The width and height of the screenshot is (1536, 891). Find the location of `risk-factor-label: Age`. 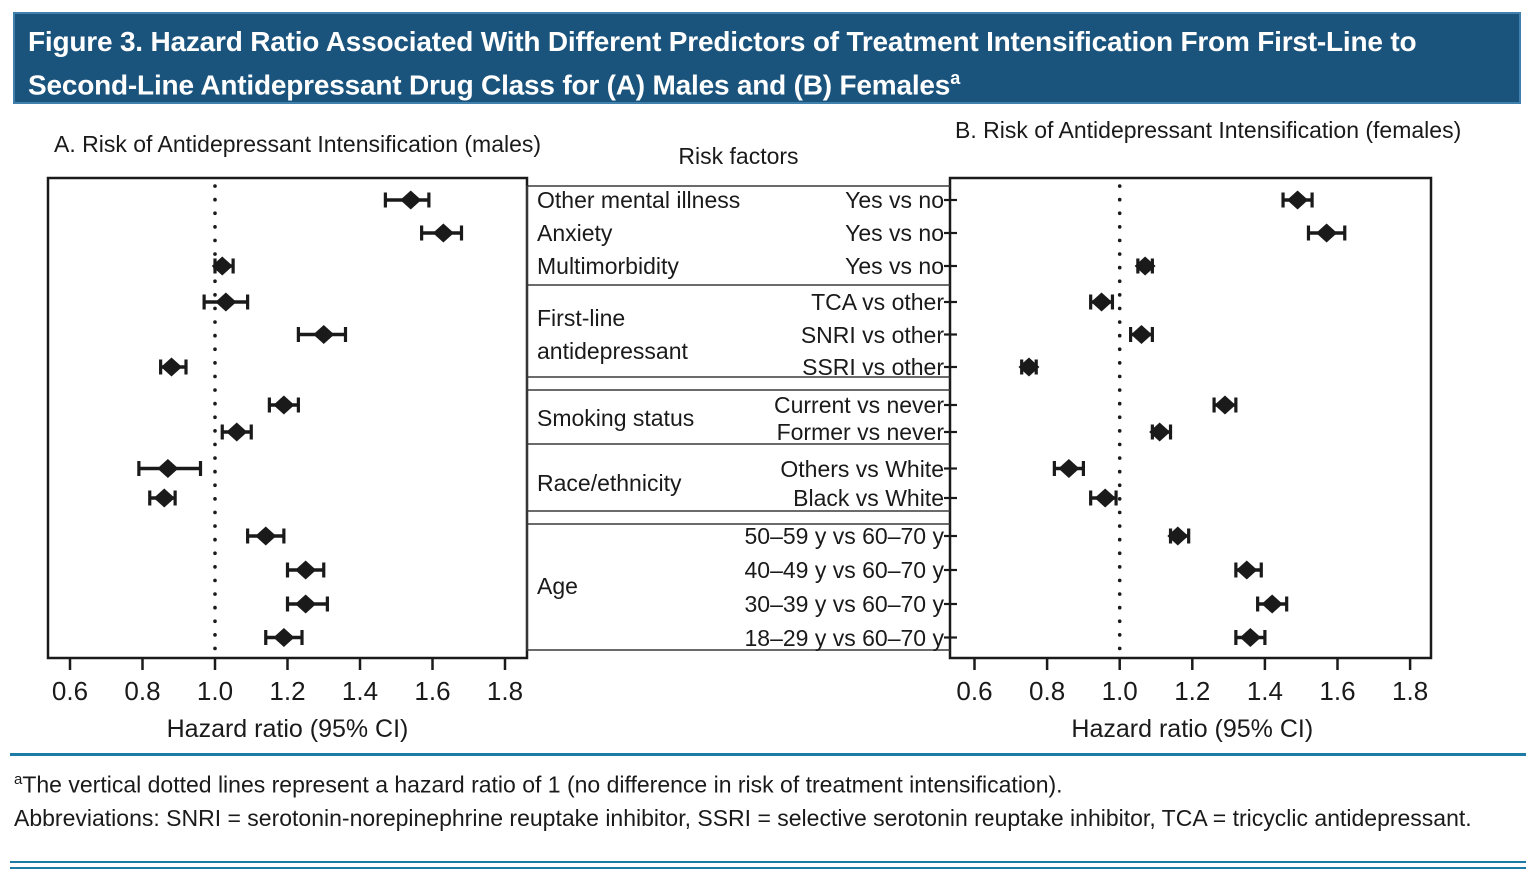

risk-factor-label: Age is located at coordinates (557, 586).